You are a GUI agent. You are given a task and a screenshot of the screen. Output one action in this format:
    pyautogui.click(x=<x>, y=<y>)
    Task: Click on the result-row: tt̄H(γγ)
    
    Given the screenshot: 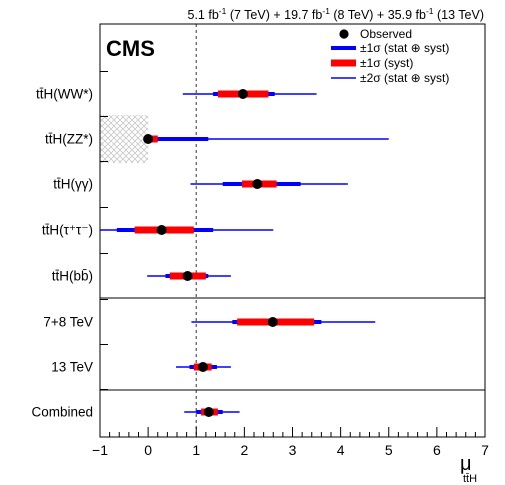 What is the action you would take?
    pyautogui.click(x=200, y=176)
    